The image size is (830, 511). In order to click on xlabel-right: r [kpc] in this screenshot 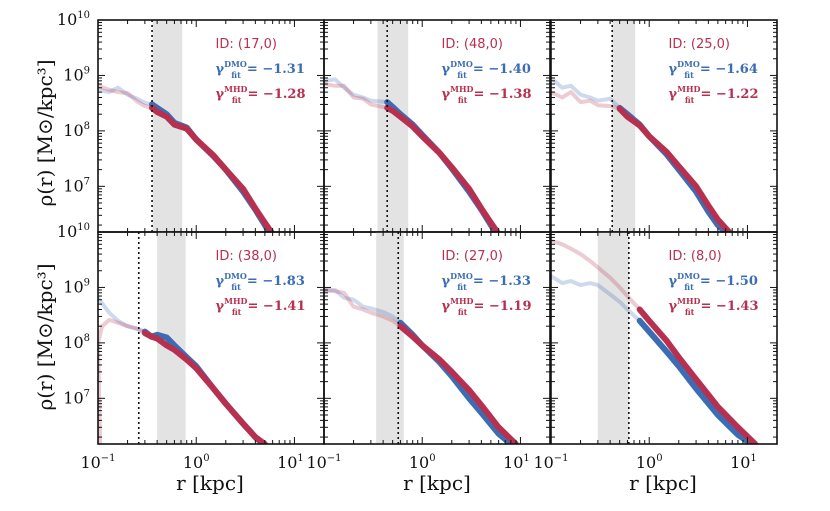, I will do `click(663, 483)`.